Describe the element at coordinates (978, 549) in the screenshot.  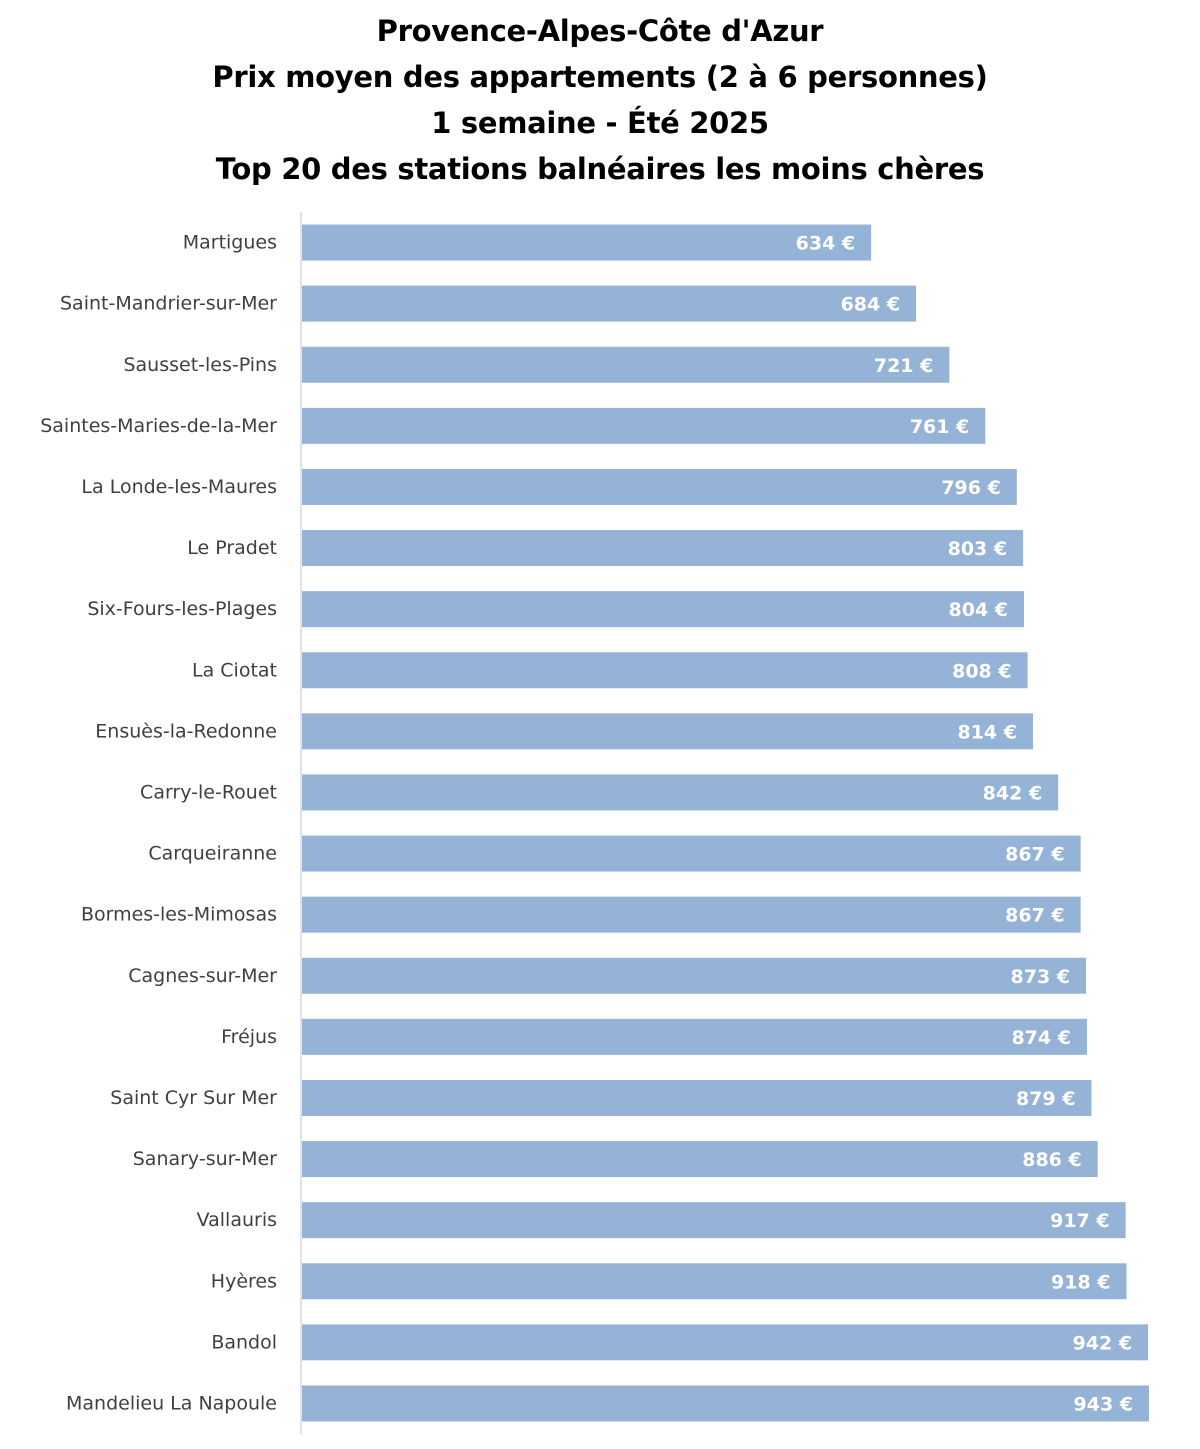
I see `value-label: 803 €` at that location.